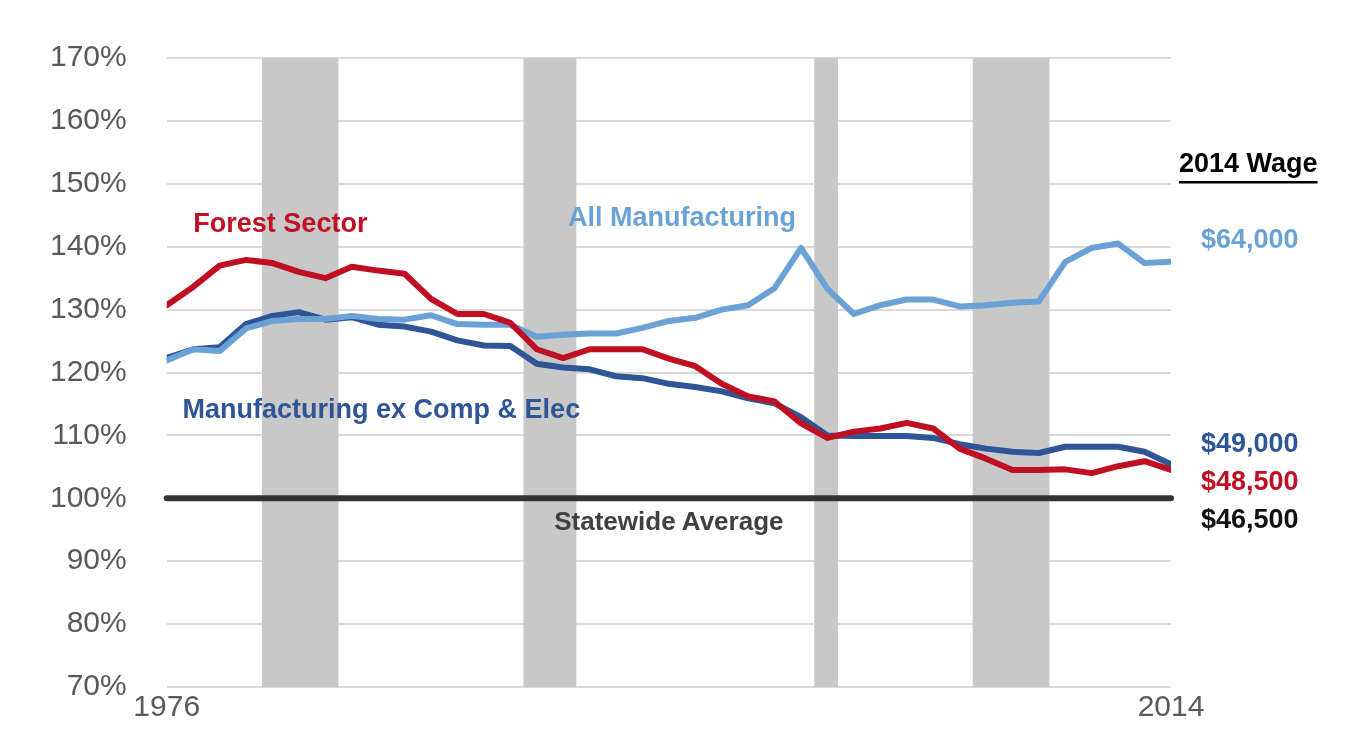 The height and width of the screenshot is (745, 1371). Describe the element at coordinates (1250, 481) in the screenshot. I see `text: $48,500` at that location.